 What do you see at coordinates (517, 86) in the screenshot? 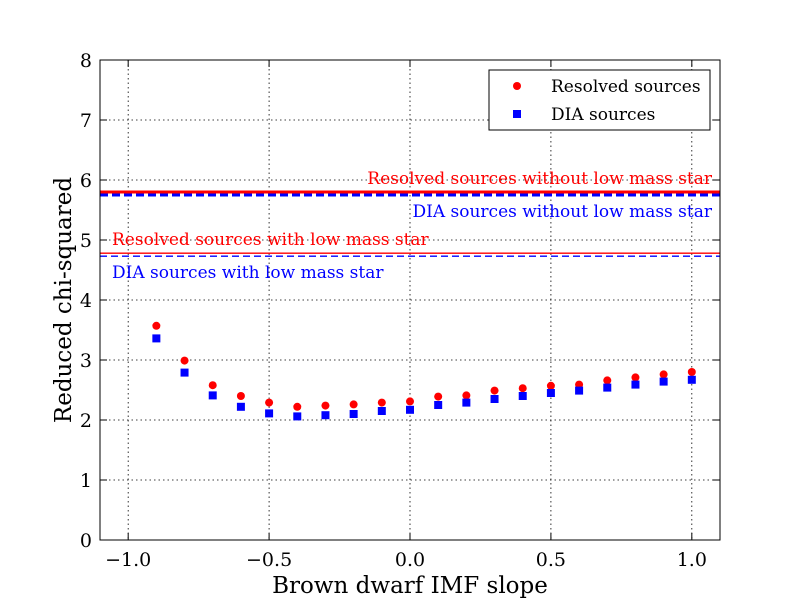
I see `legend-marker-resolved` at bounding box center [517, 86].